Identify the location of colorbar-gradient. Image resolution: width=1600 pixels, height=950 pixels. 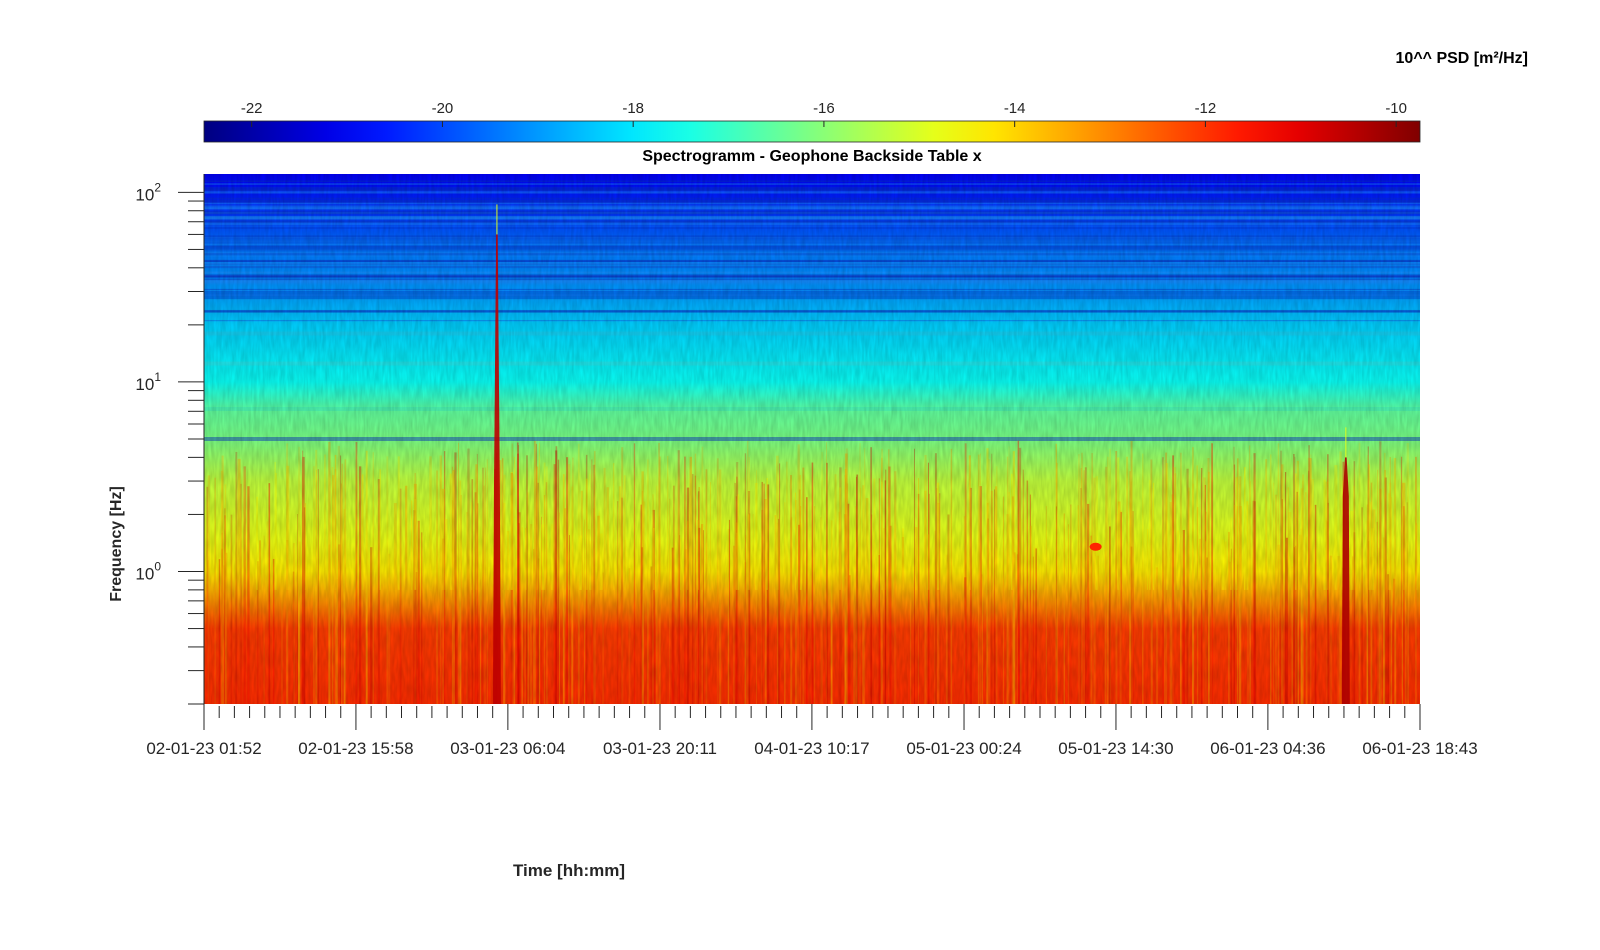
(812, 131).